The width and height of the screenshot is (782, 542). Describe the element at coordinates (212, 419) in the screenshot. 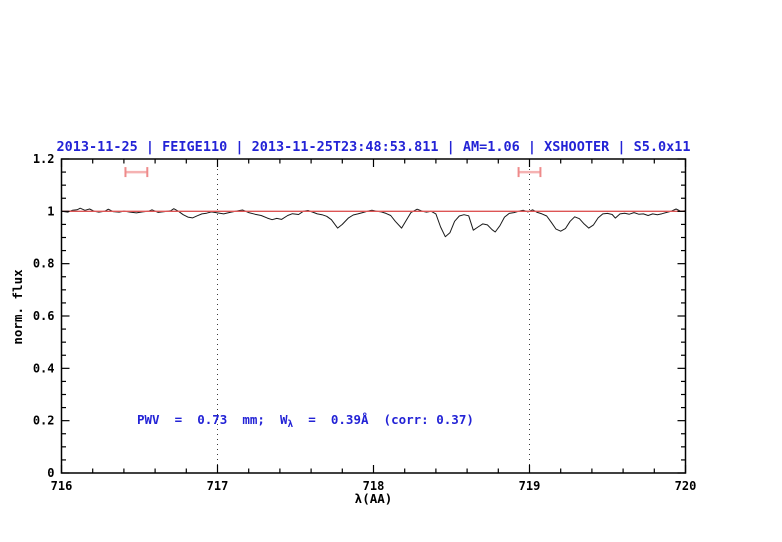

I see `annotation-prefix: PWV = 0.73 mm; W` at that location.